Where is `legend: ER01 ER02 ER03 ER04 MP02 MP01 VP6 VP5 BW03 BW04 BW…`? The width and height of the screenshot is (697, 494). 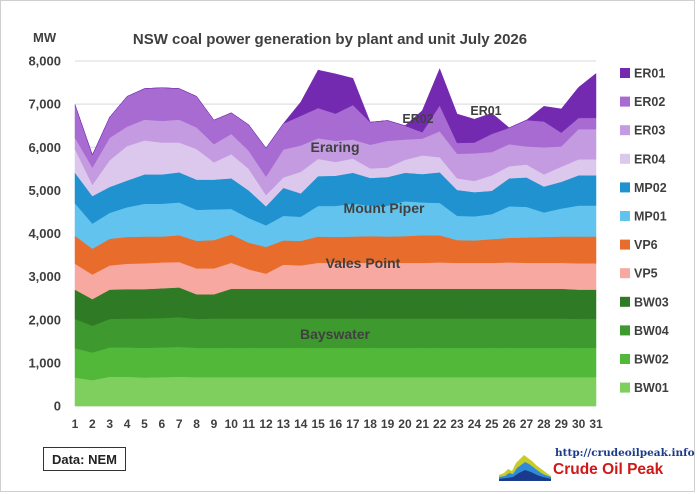
legend: ER01 ER02 ER03 ER04 MP02 MP01 VP6 VP5 BW03 BW04 BW… is located at coordinates (644, 231).